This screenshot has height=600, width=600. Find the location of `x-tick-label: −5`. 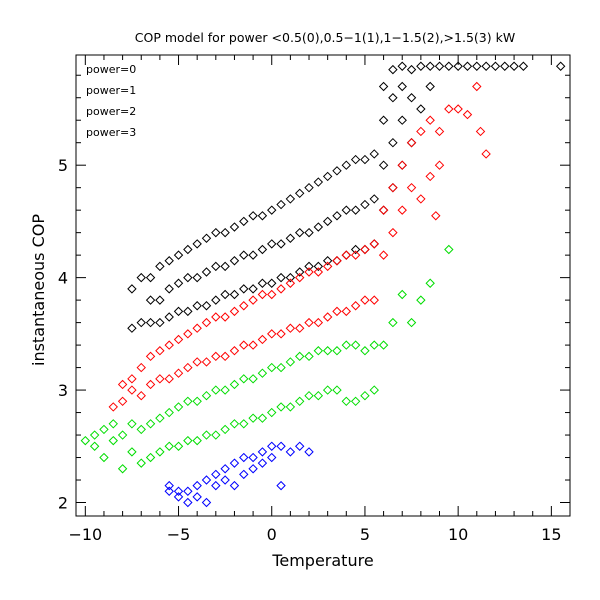

x-tick-label: −5 is located at coordinates (179, 534).